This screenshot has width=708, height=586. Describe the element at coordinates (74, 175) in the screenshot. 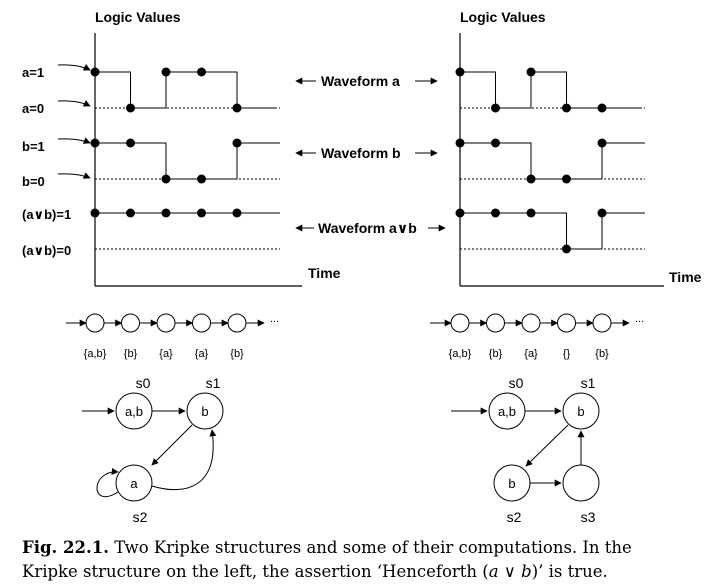

I see `pointer-arrow-b0` at that location.